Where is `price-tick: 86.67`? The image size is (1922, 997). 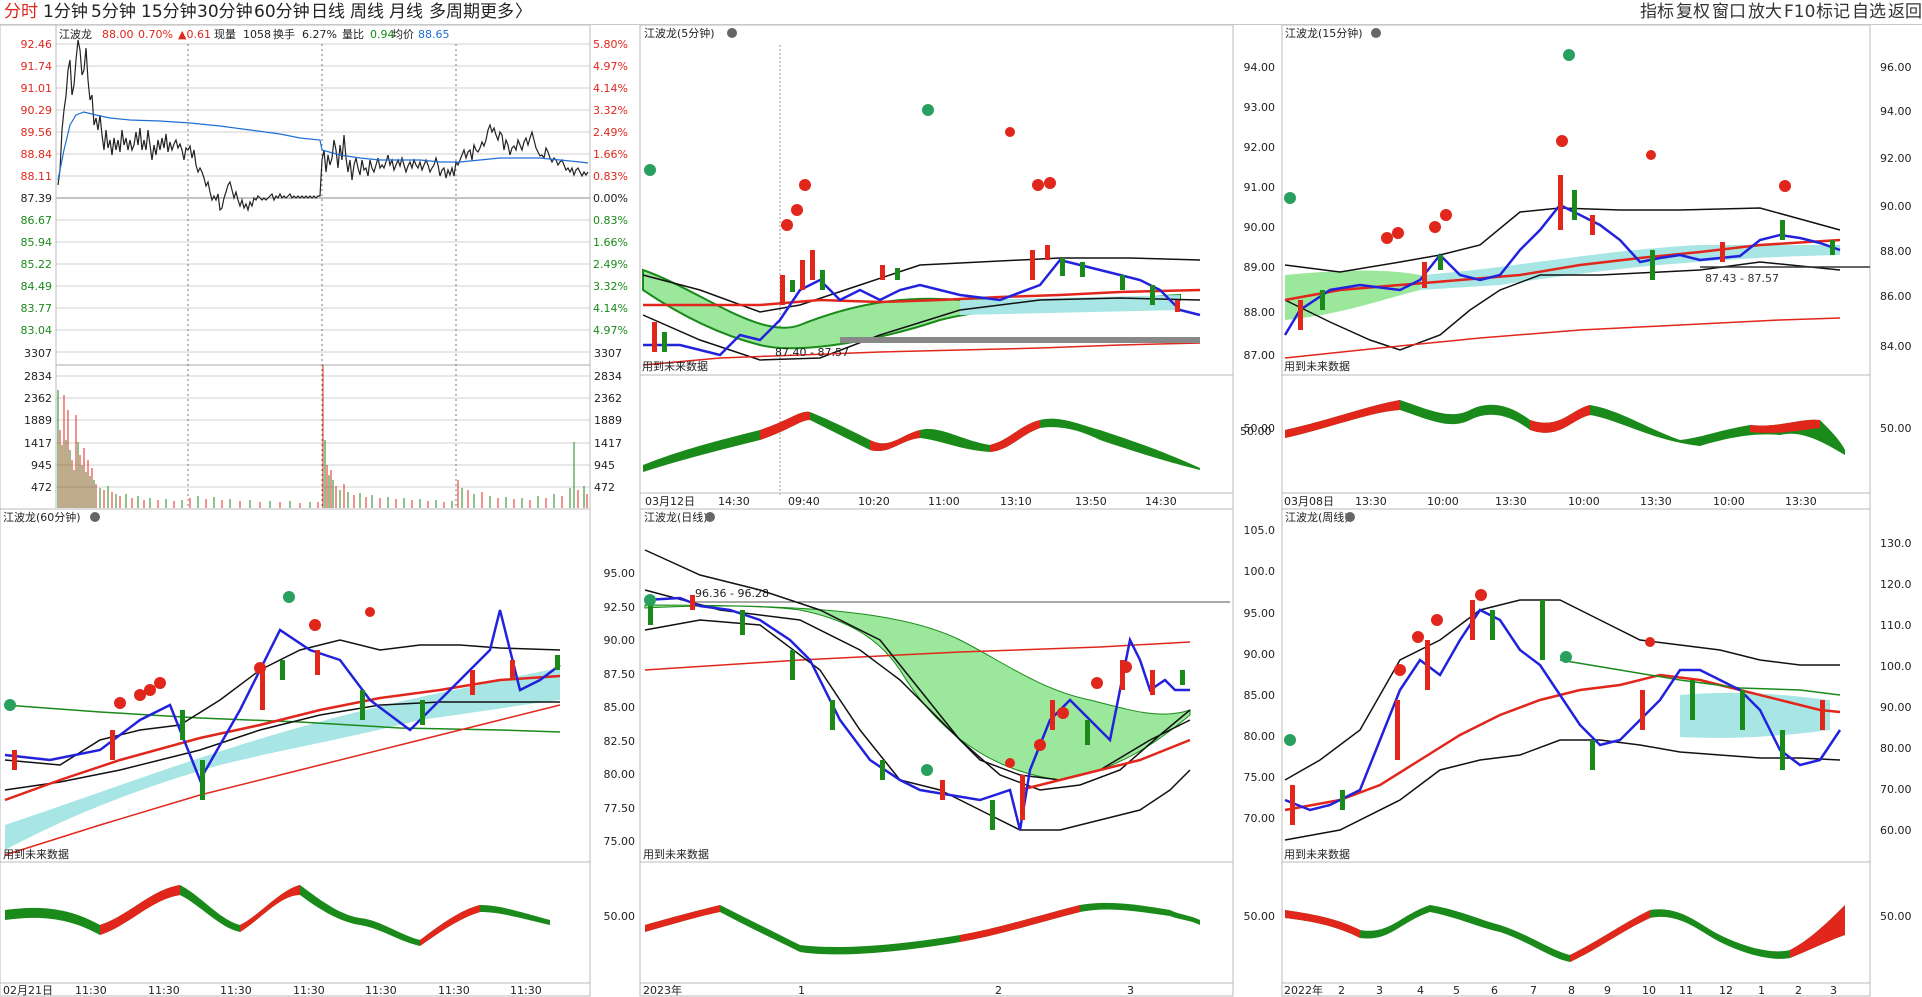
price-tick: 86.67 is located at coordinates (37, 220).